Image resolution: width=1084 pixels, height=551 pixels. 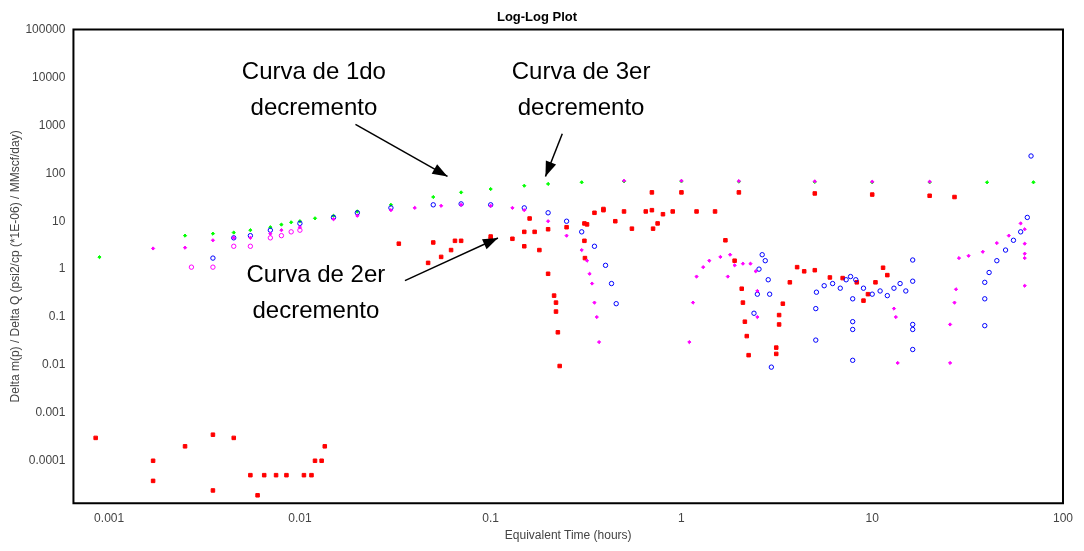 I want to click on y-tick-label: 10000, so click(x=49, y=76).